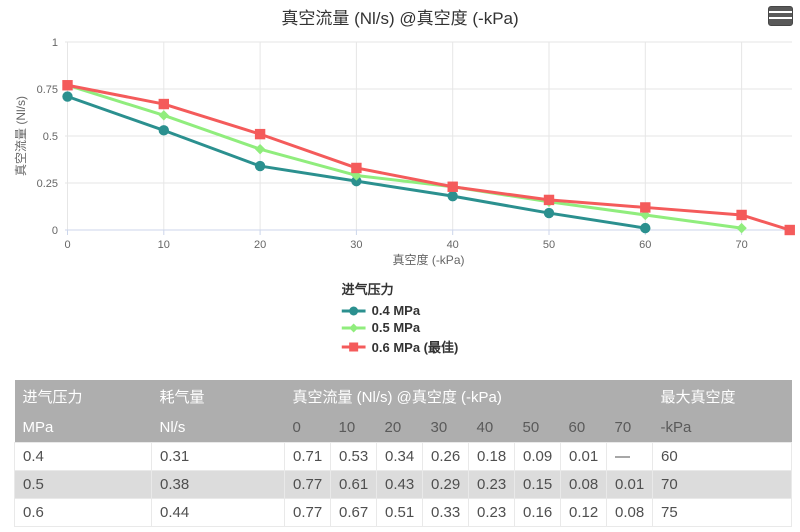 This screenshot has height=532, width=800. Describe the element at coordinates (396, 310) in the screenshot. I see `legend-label: 0.4 MPa` at that location.